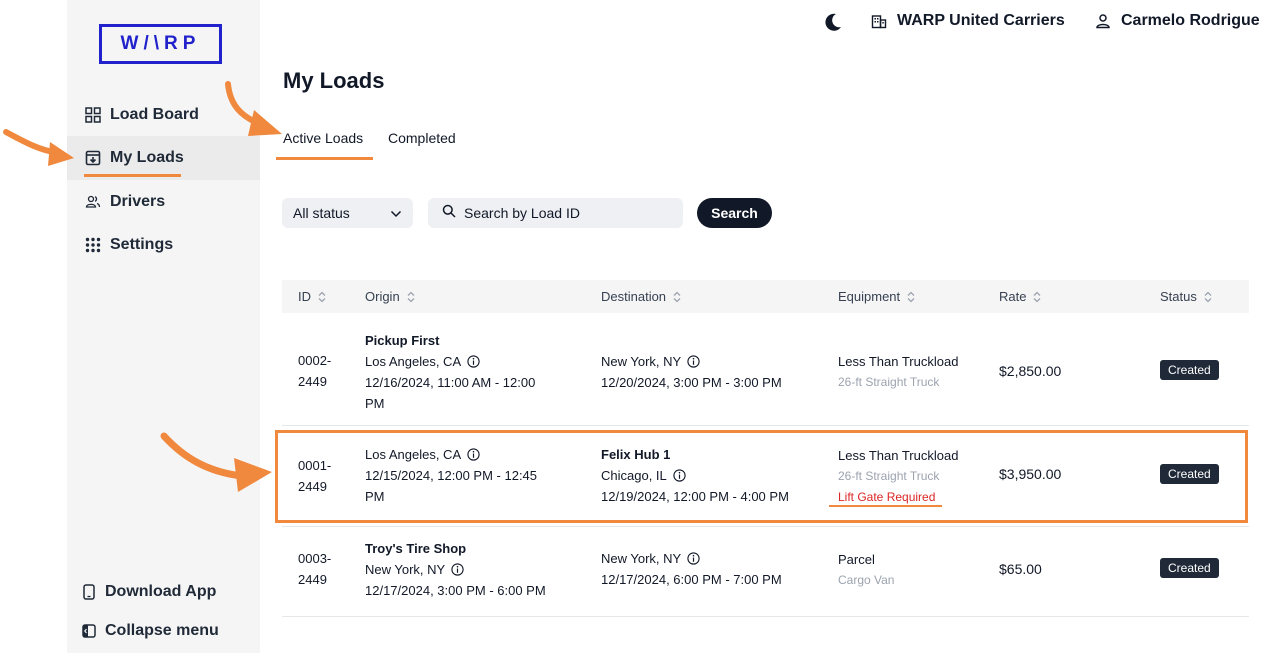  I want to click on equipment-type: Less Than Truckload, so click(898, 361).